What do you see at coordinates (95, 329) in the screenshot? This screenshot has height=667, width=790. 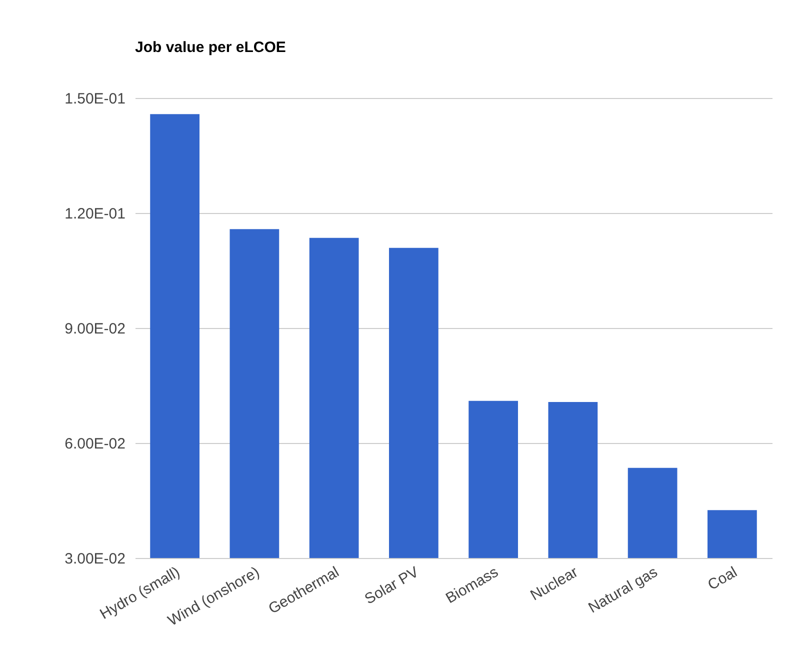 I see `y-tick-label: 9.00E-02` at bounding box center [95, 329].